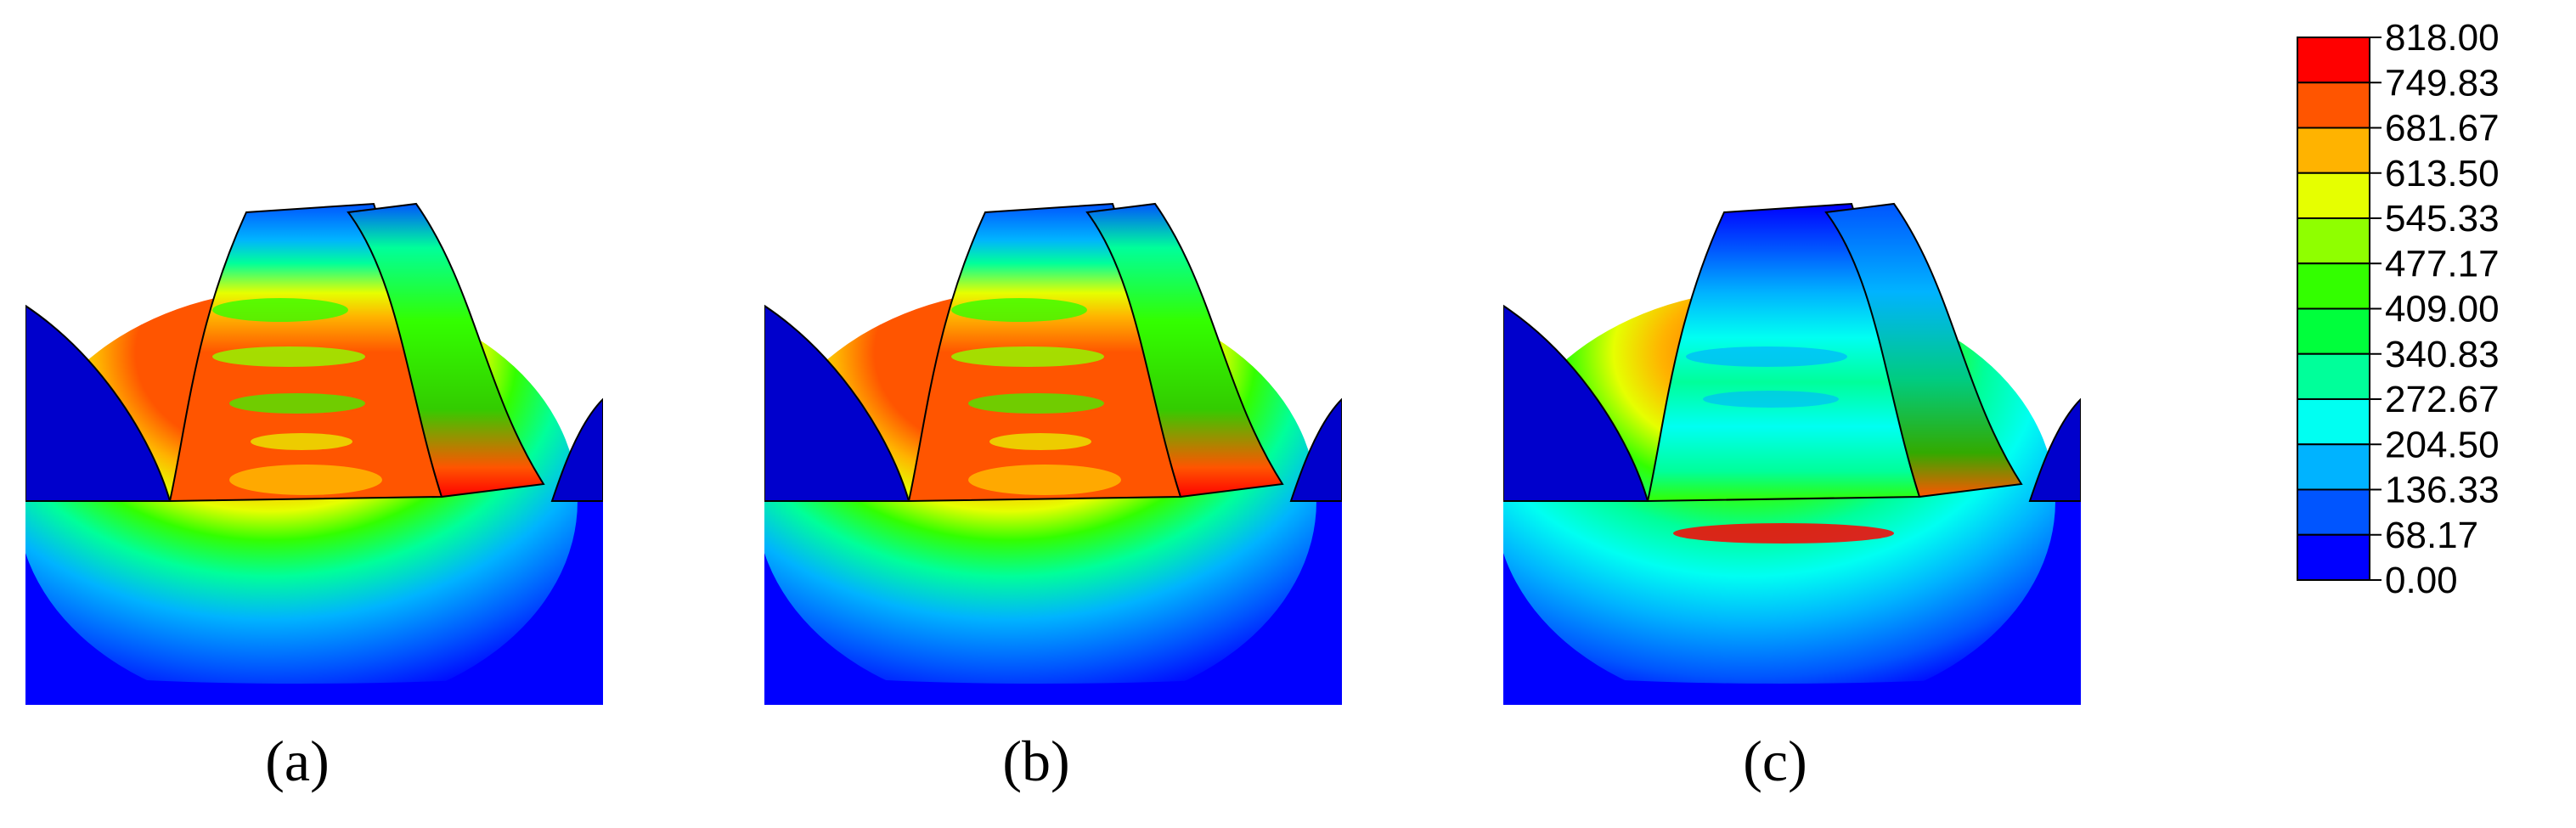 Image resolution: width=2576 pixels, height=828 pixels. What do you see at coordinates (1036, 761) in the screenshot?
I see `caption-b: (b)` at bounding box center [1036, 761].